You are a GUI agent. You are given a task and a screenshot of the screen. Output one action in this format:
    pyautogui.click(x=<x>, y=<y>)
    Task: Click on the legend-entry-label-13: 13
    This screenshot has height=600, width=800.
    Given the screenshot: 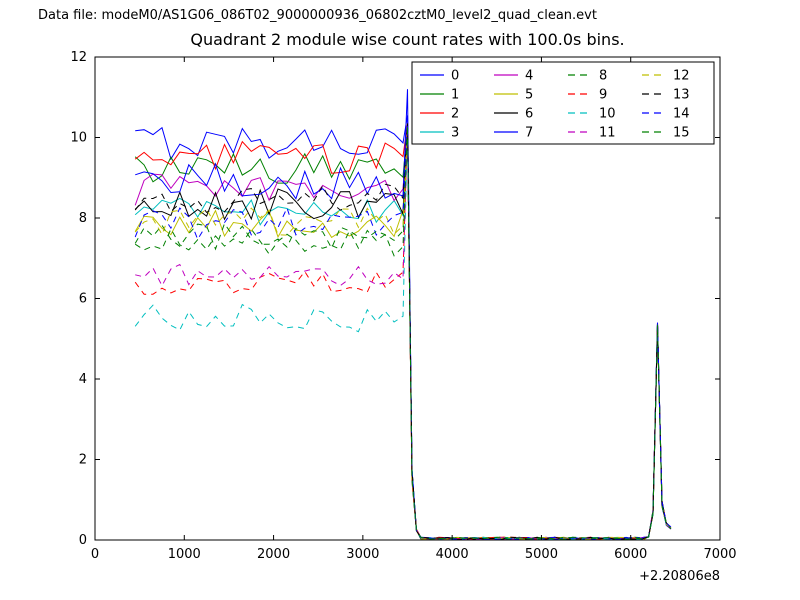 What is the action you would take?
    pyautogui.click(x=681, y=95)
    